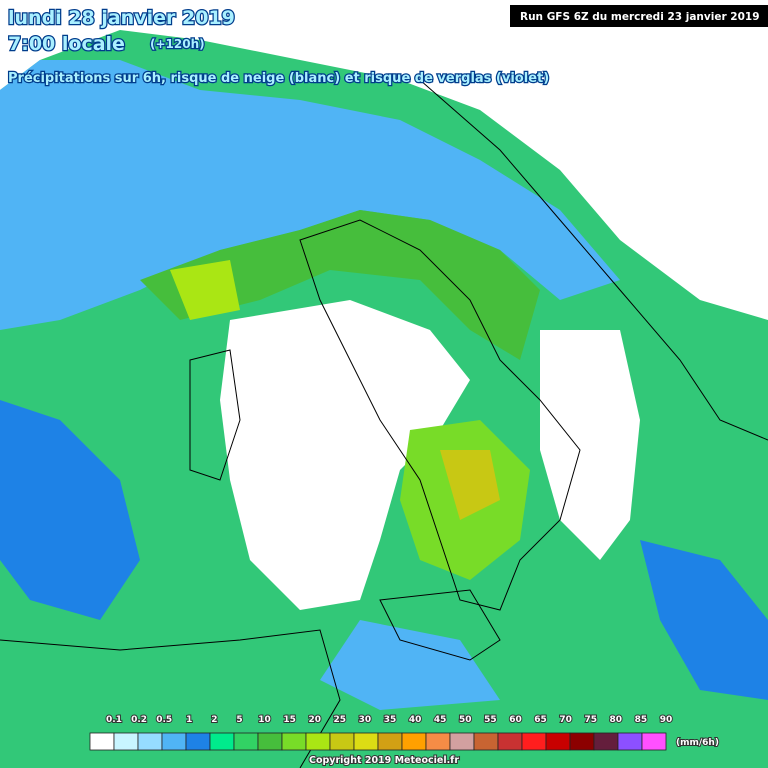  Describe the element at coordinates (490, 720) in the screenshot. I see `legend-label: 55` at that location.